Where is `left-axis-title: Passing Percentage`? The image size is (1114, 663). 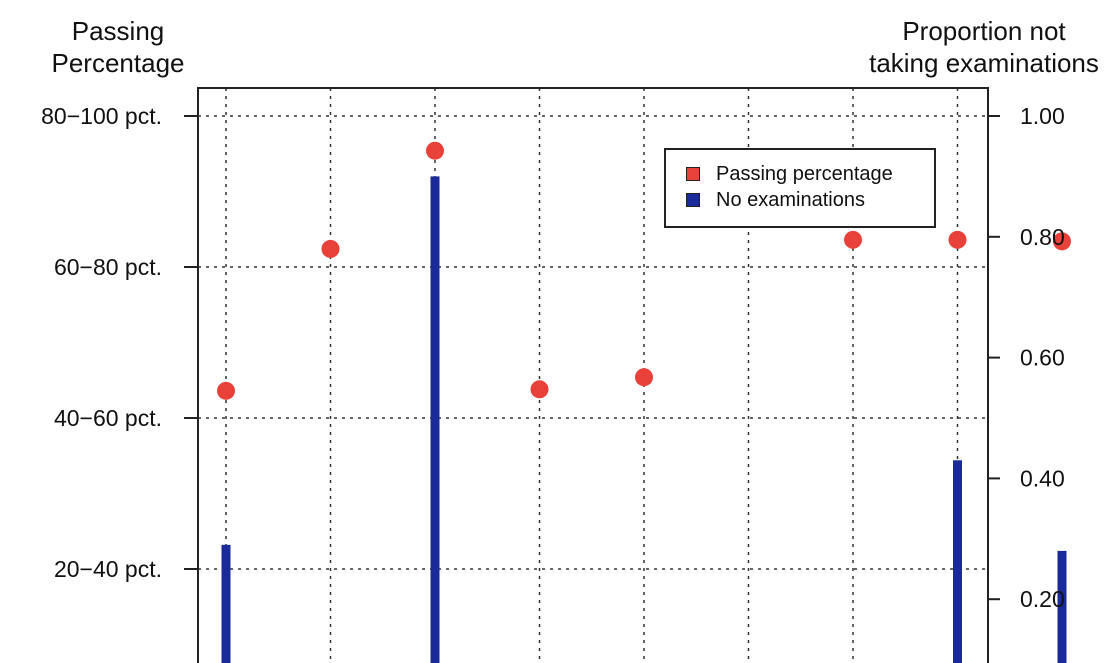 left-axis-title: Passing Percentage is located at coordinates (118, 47).